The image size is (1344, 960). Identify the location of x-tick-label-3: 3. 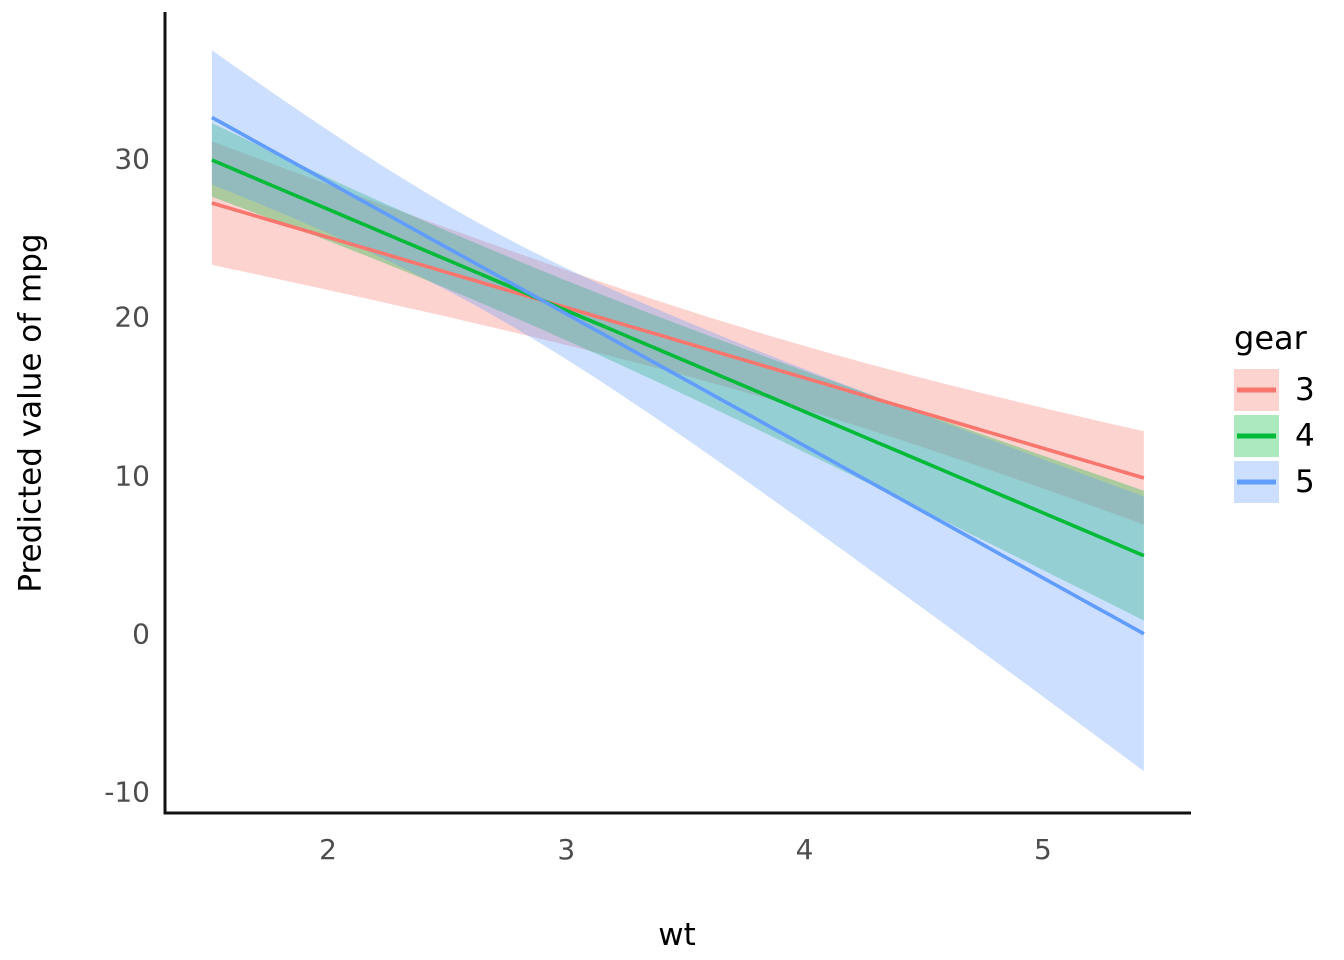
(566, 849).